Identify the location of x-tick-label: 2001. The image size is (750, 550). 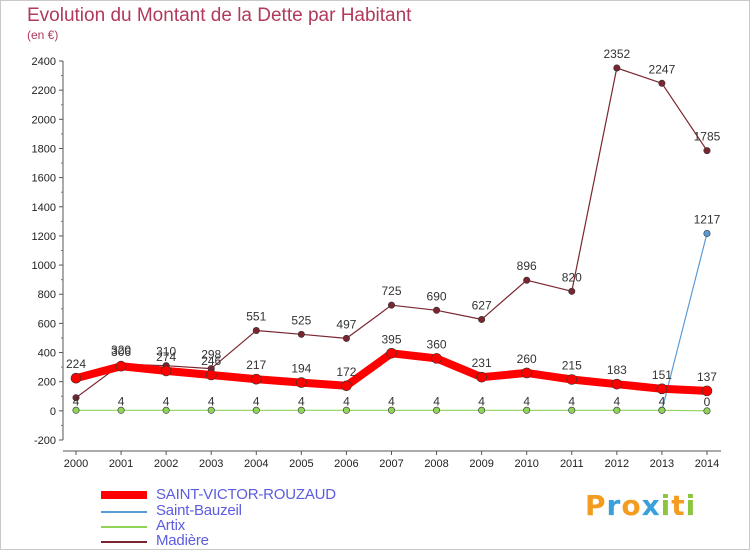
(121, 464).